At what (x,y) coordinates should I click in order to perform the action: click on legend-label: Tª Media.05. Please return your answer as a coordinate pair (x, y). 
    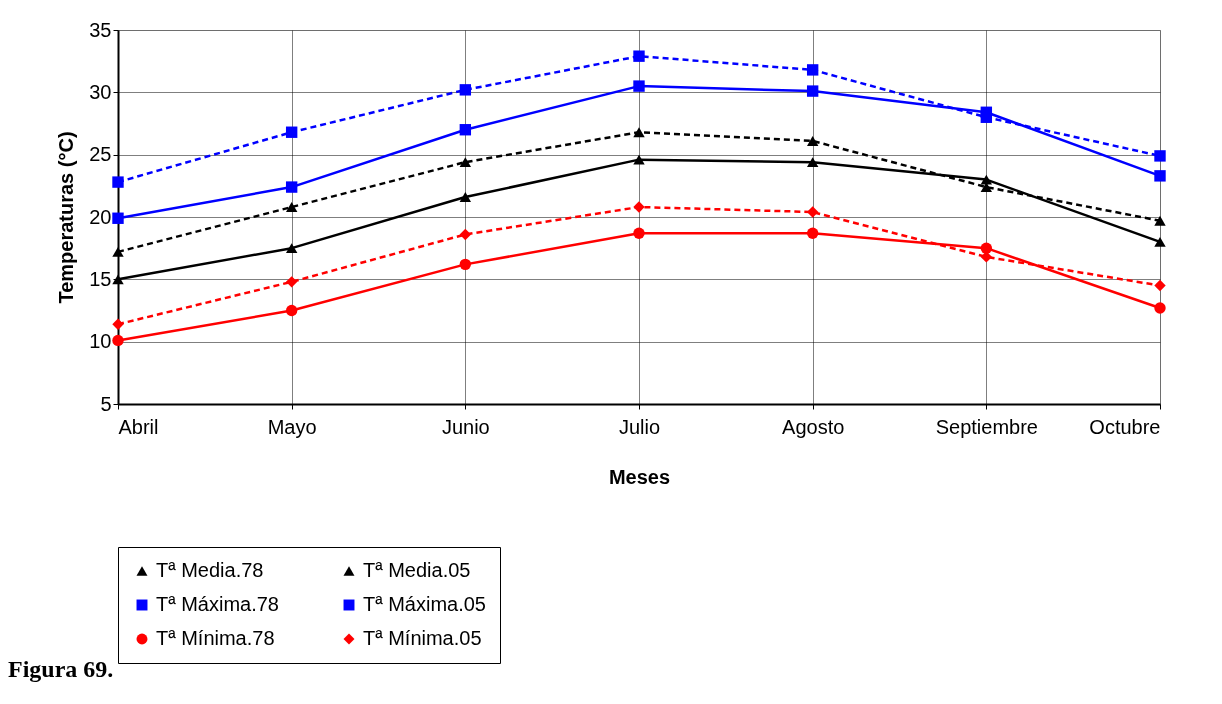
    Looking at the image, I should click on (417, 570).